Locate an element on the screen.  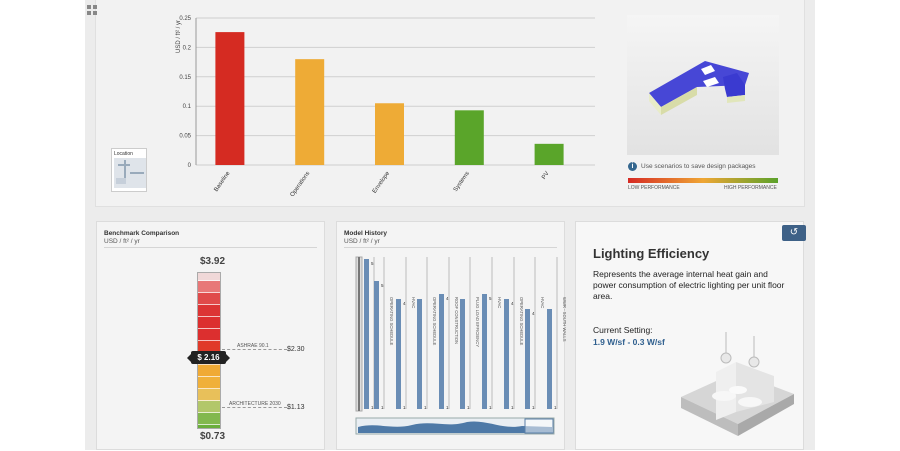
location-label: Location is located at coordinates (123, 154).